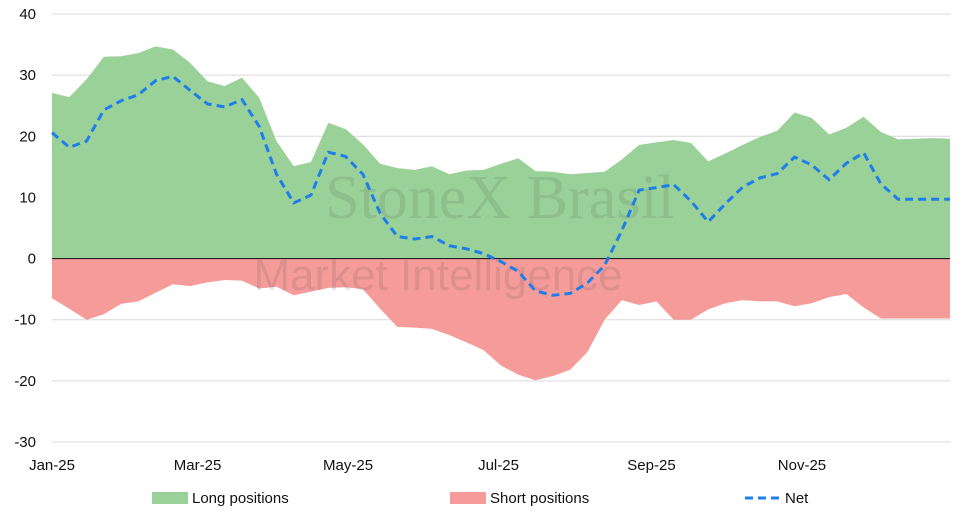 The width and height of the screenshot is (968, 524). I want to click on x-axis-ticks: Jan-25 Mar-25 May-25 Jul-25 Sep-25 Nov-25, so click(427, 465).